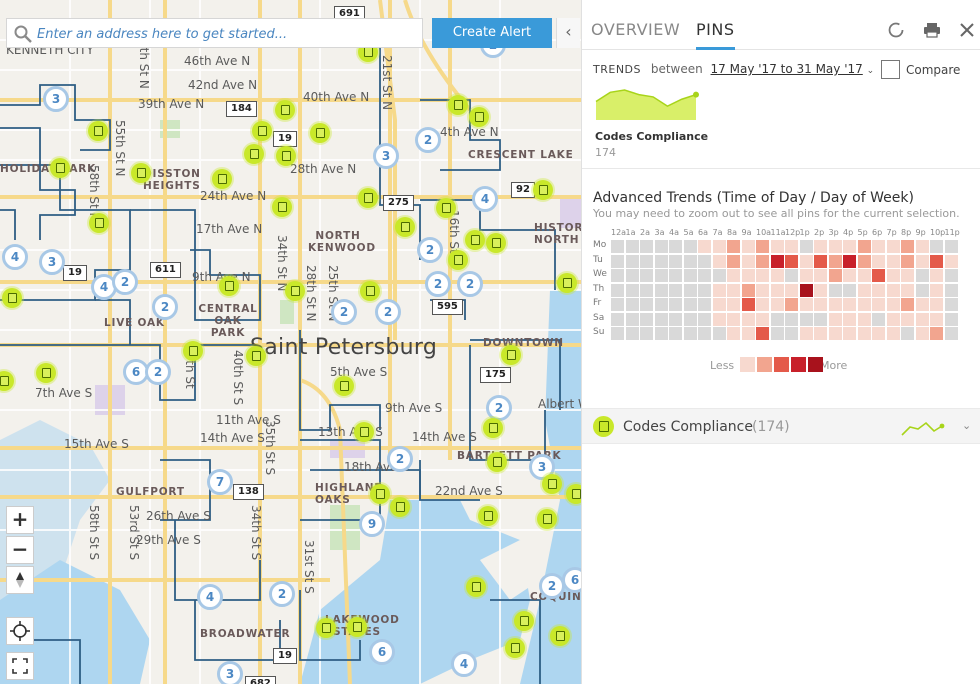  What do you see at coordinates (372, 524) in the screenshot?
I see `pin-cluster: 9` at bounding box center [372, 524].